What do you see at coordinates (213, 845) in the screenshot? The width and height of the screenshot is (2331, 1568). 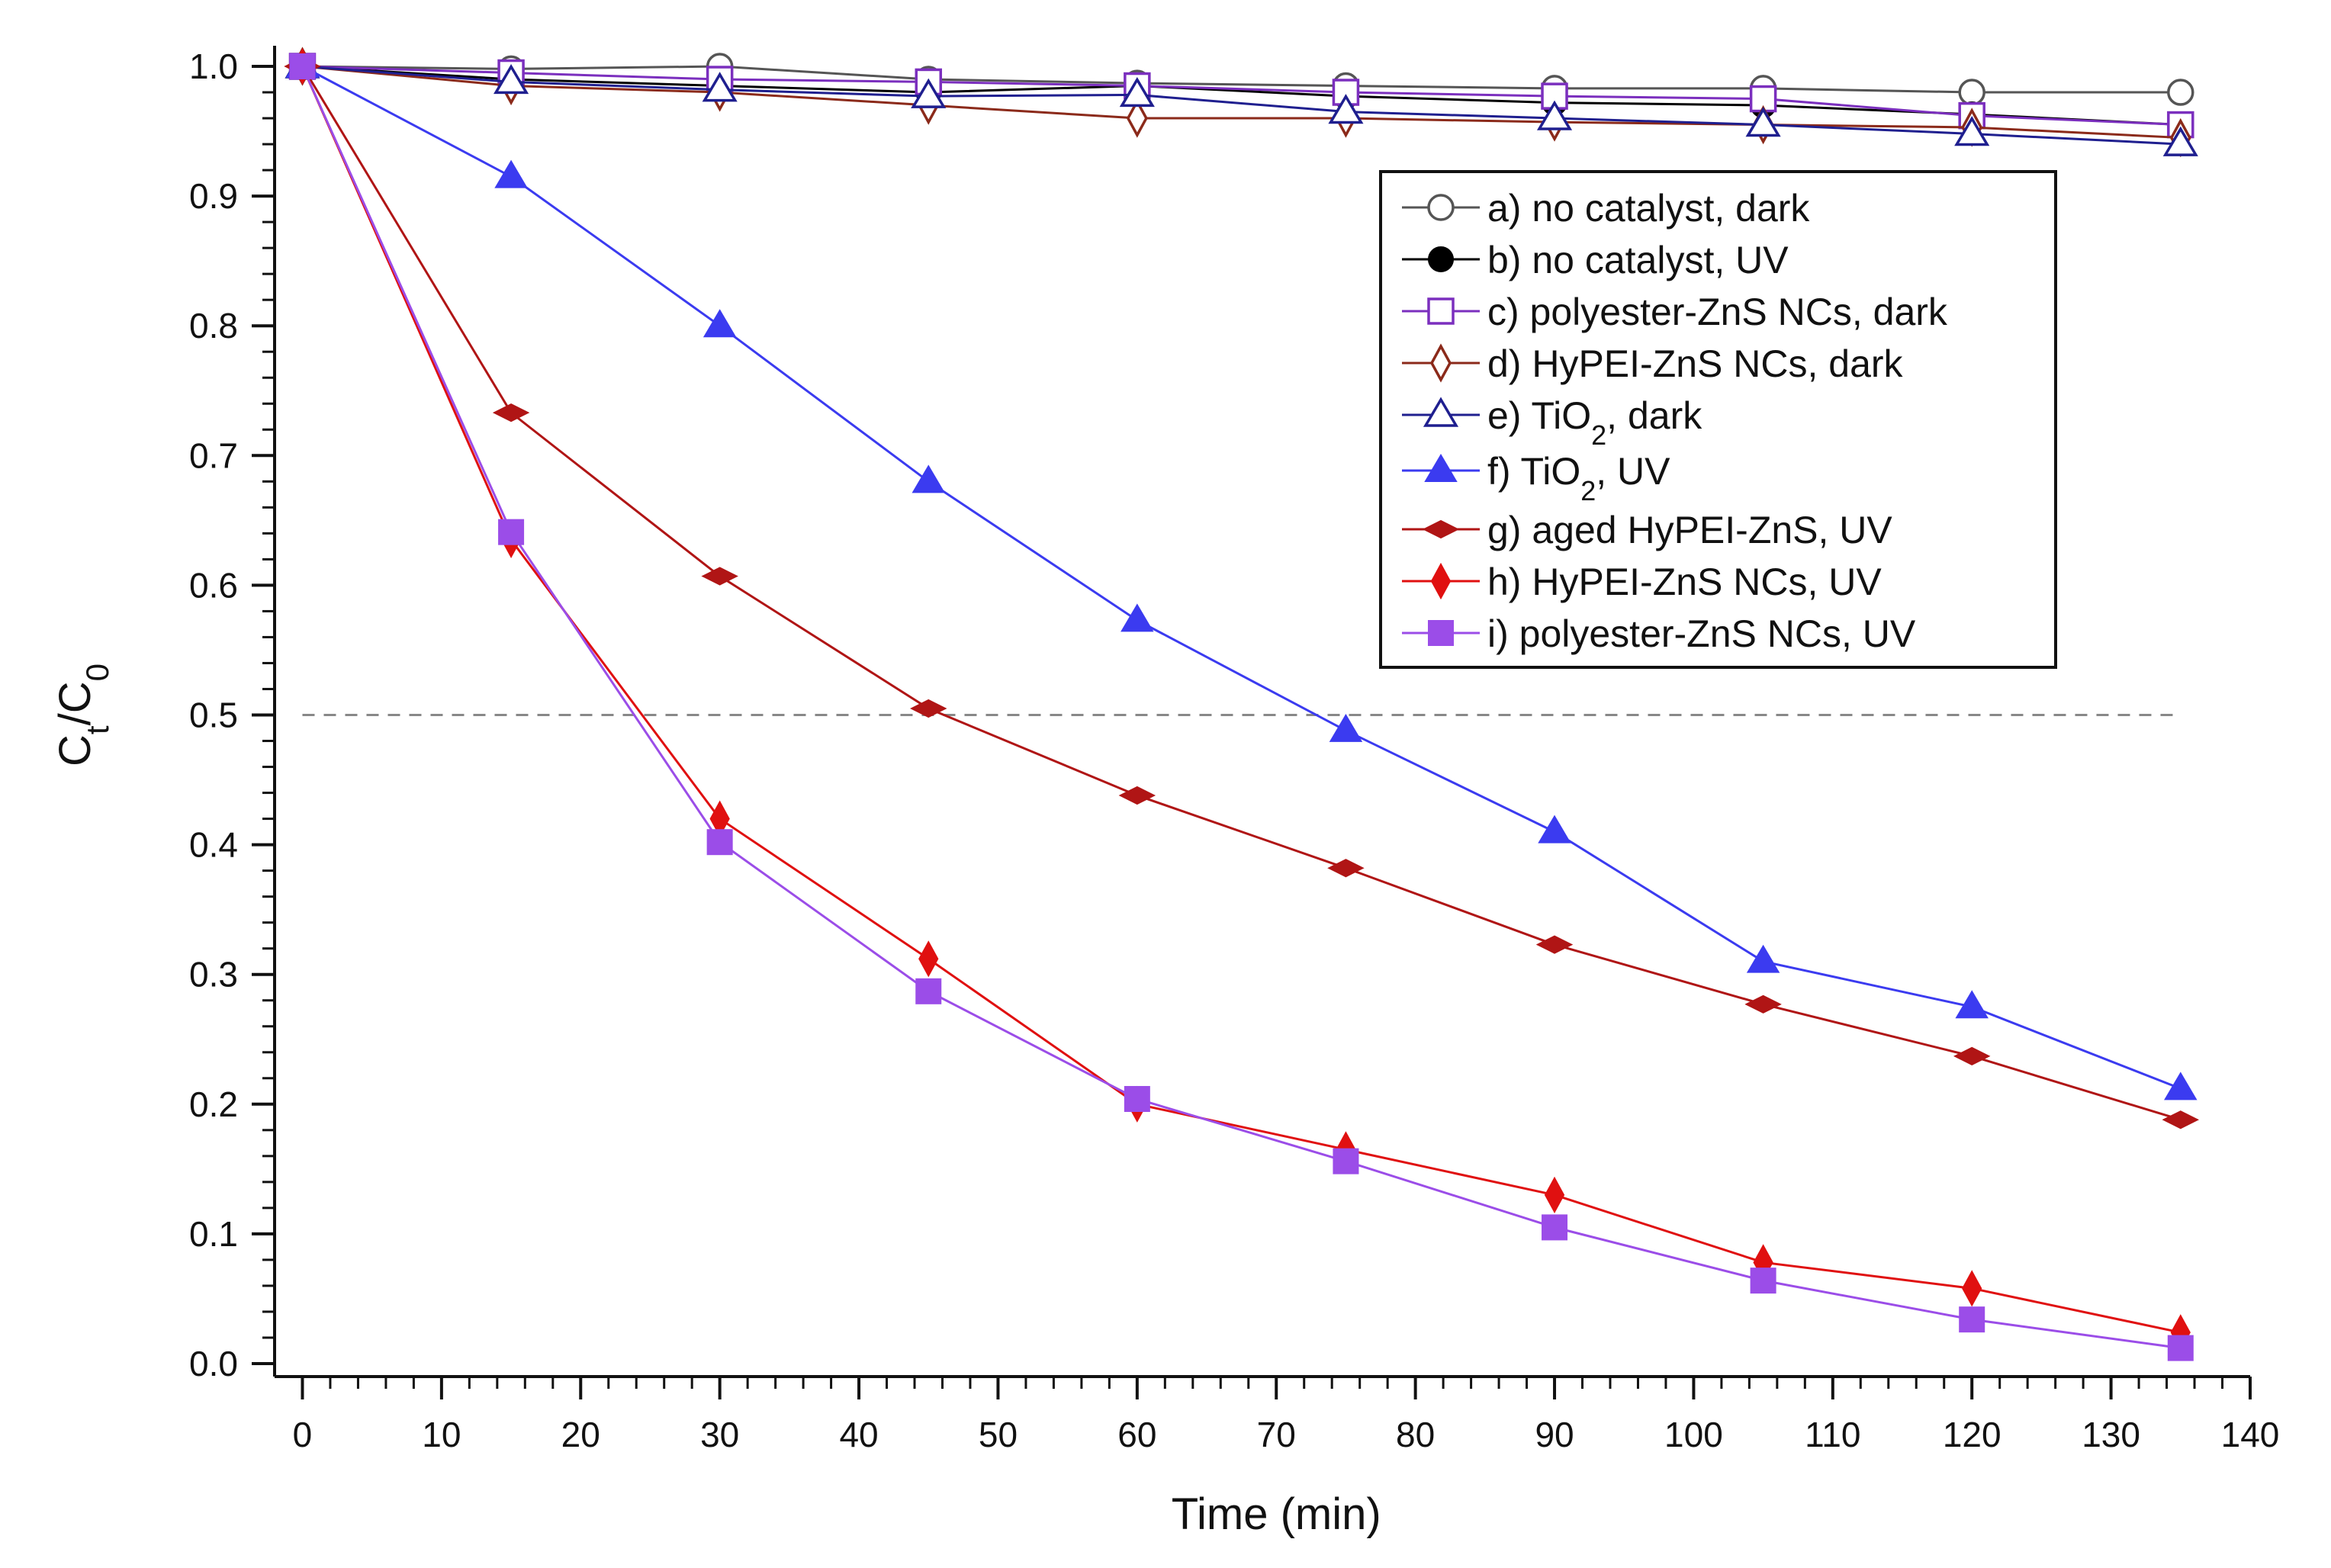 I see `y-tick-label: 0.4` at bounding box center [213, 845].